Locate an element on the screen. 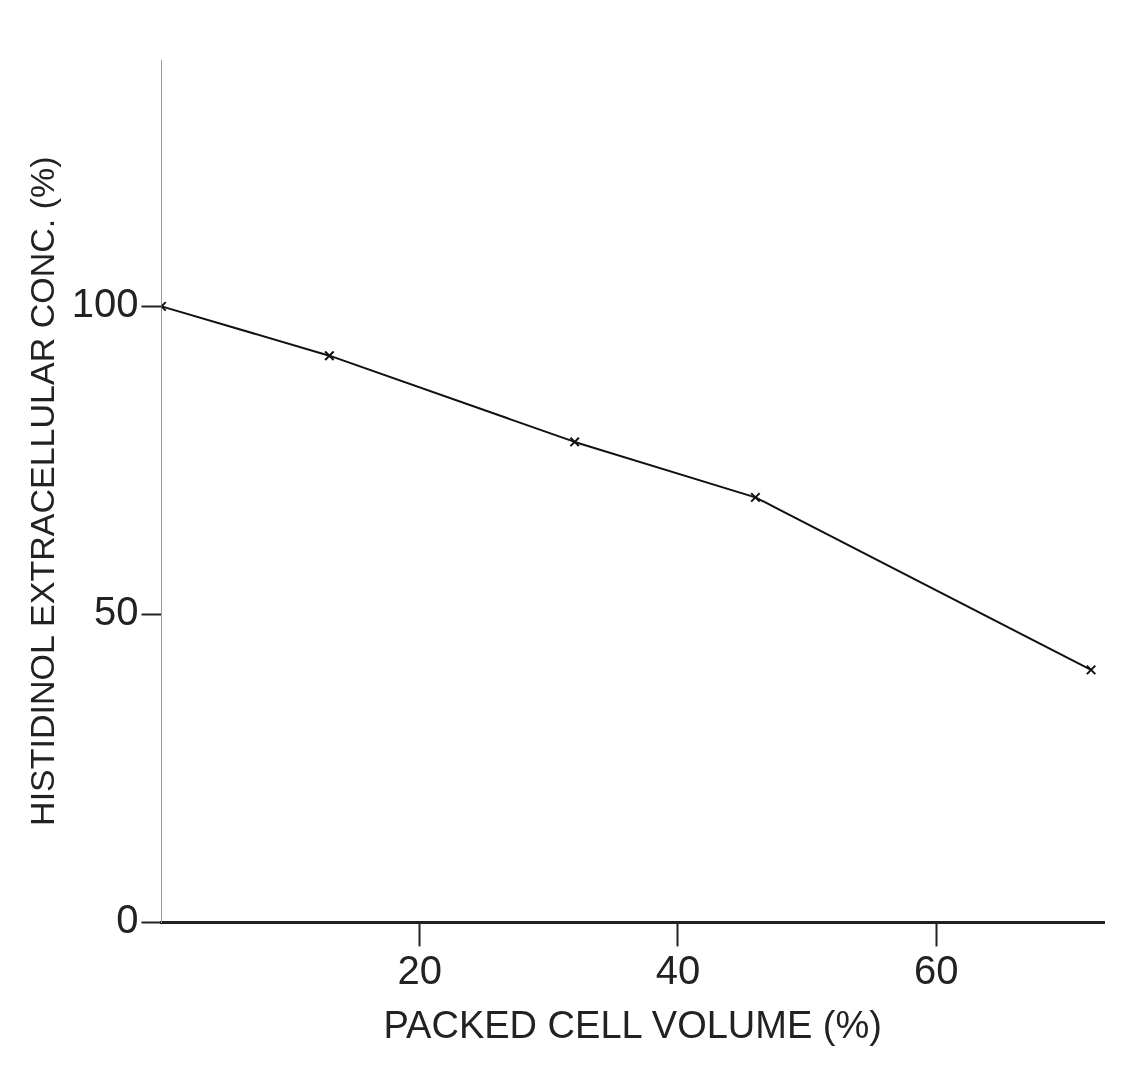 Image resolution: width=1124 pixels, height=1074 pixels. y-tick-label: 0 is located at coordinates (127, 919).